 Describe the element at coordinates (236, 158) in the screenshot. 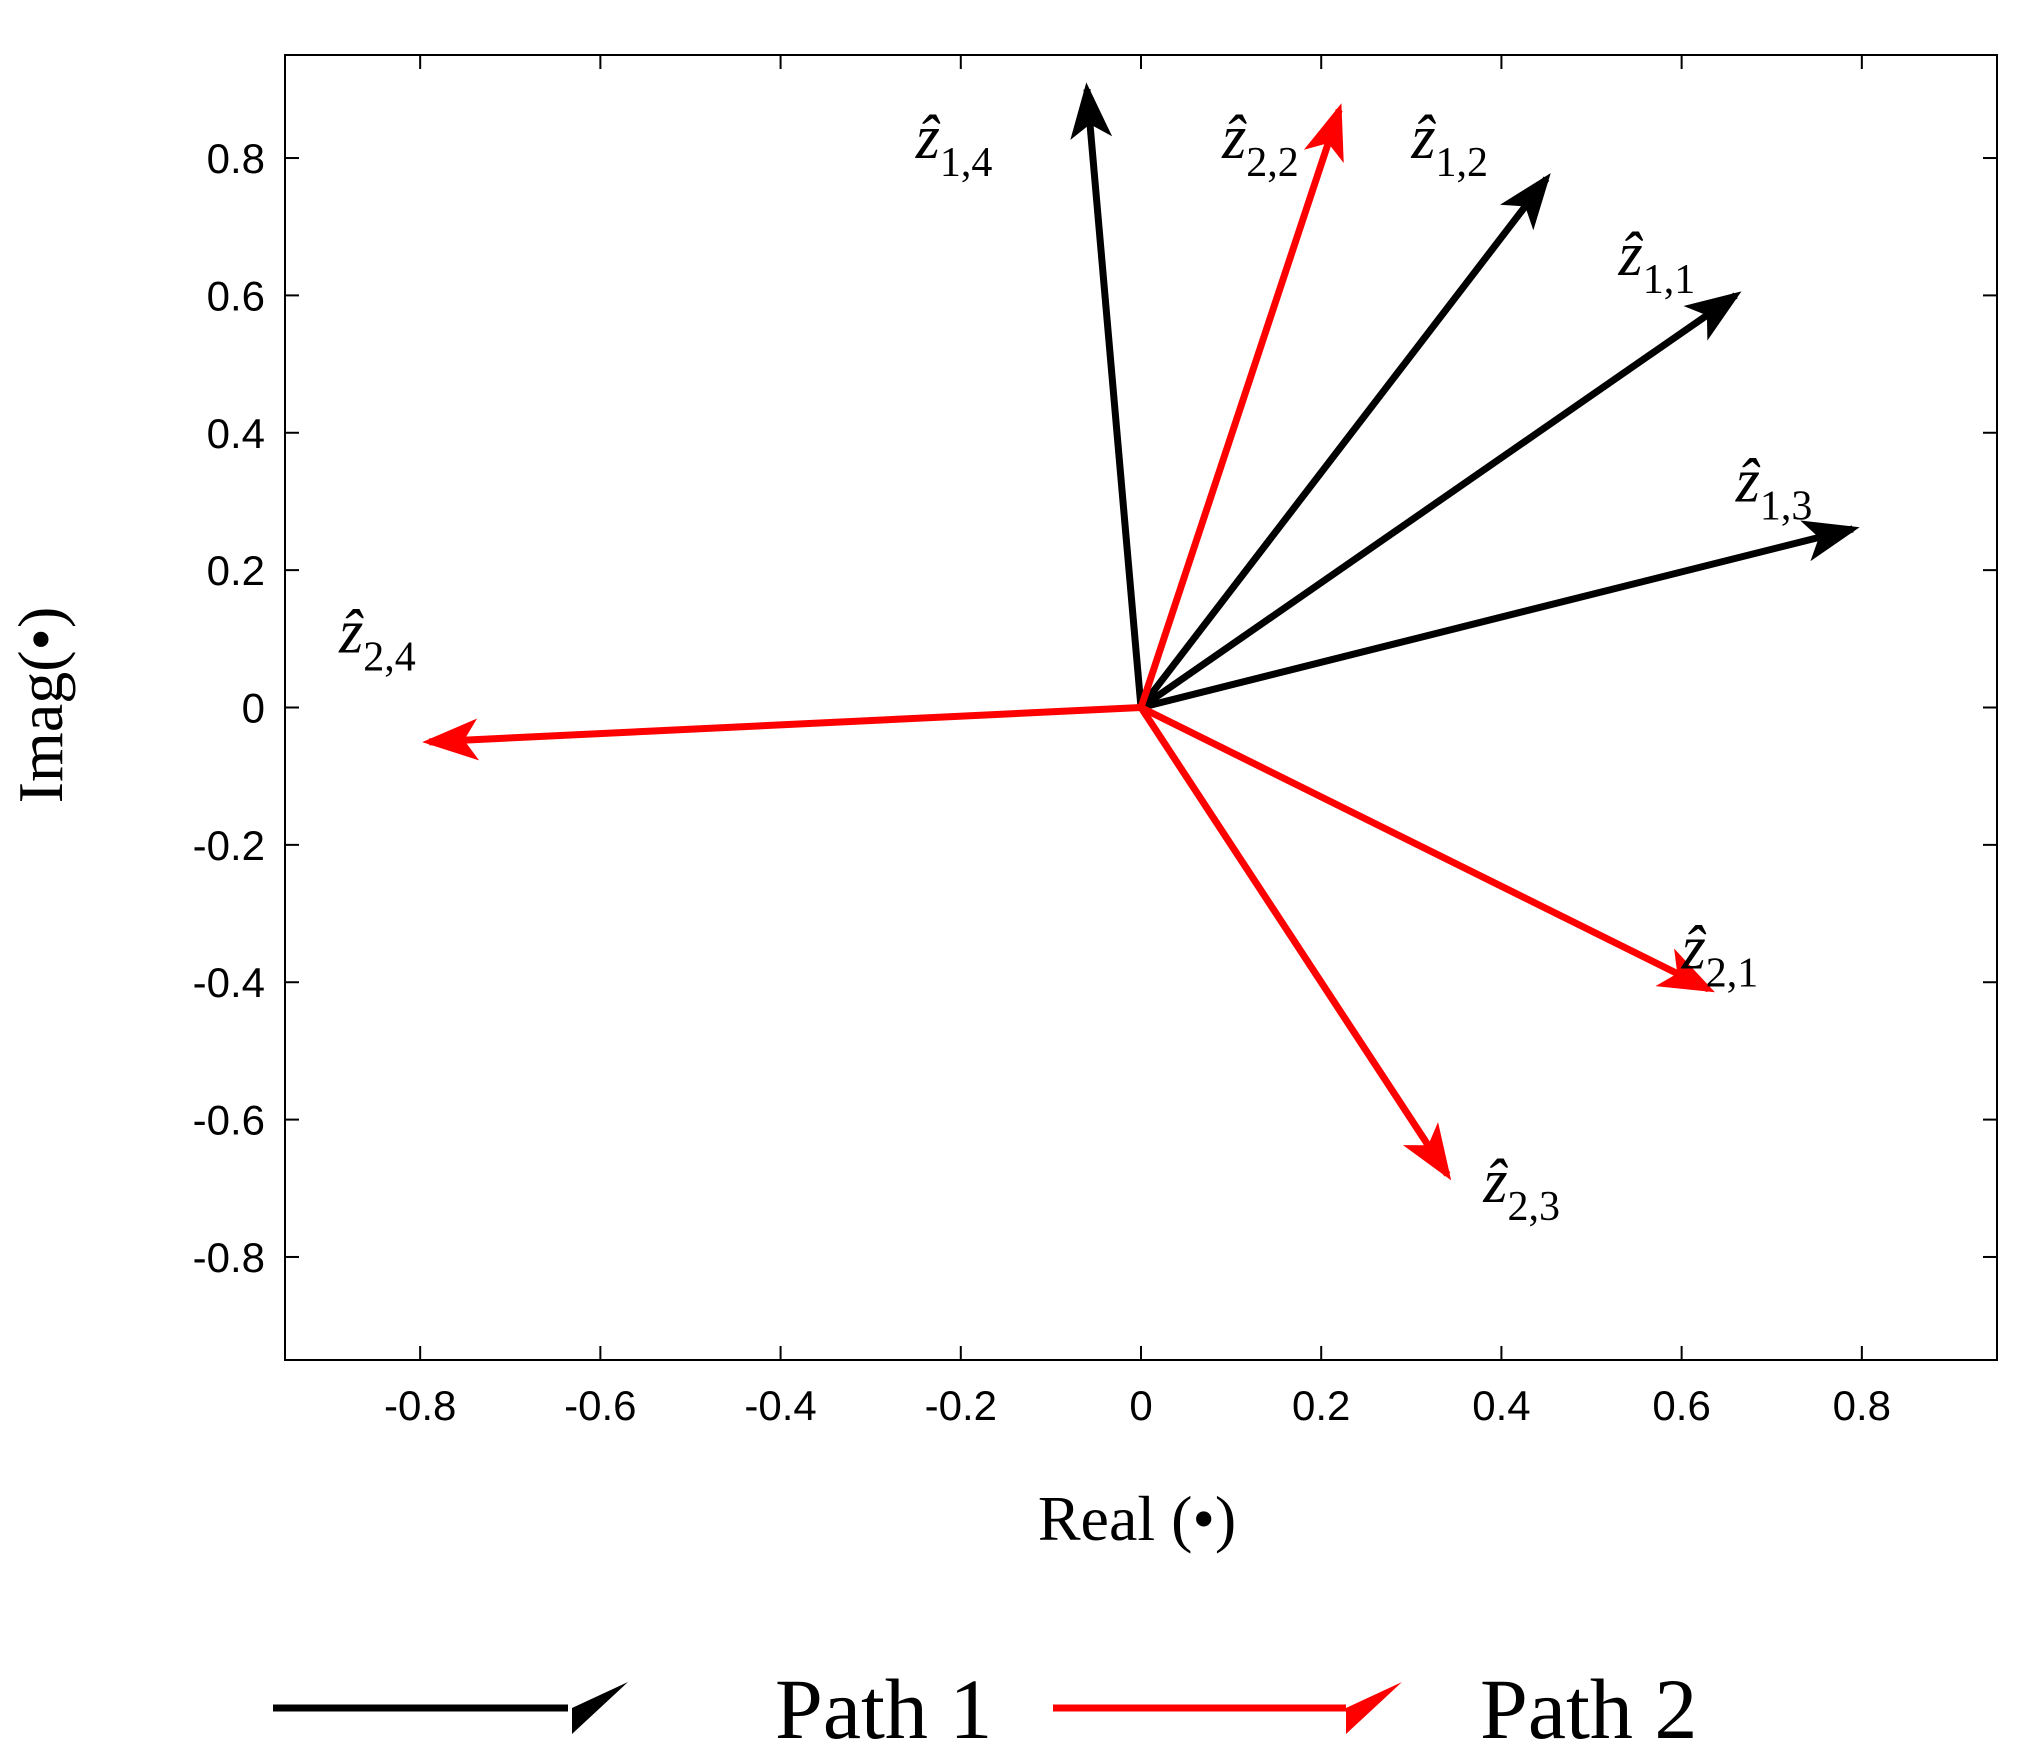

I see `y-tick-label: 0.8` at that location.